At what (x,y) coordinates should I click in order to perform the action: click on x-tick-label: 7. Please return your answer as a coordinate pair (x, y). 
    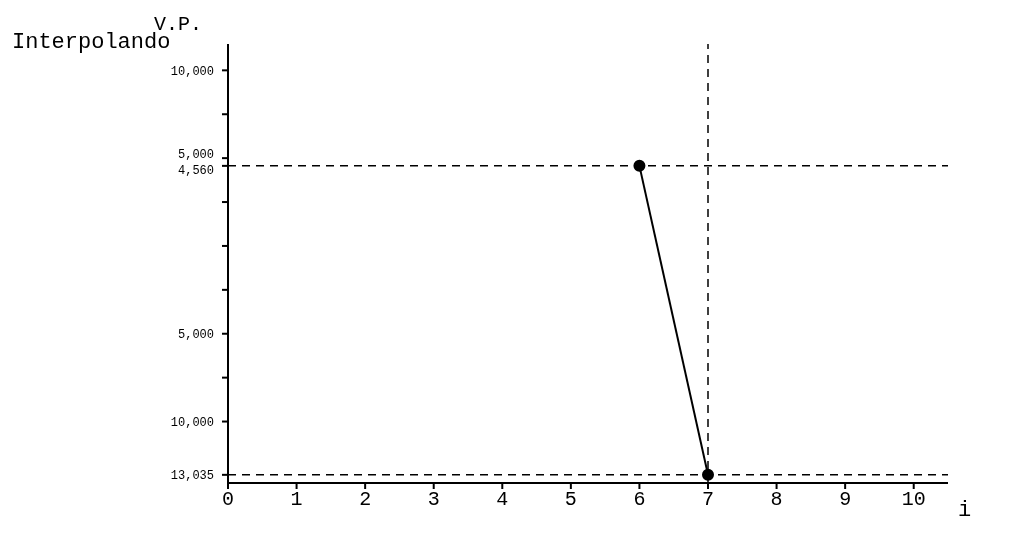
    Looking at the image, I should click on (708, 500).